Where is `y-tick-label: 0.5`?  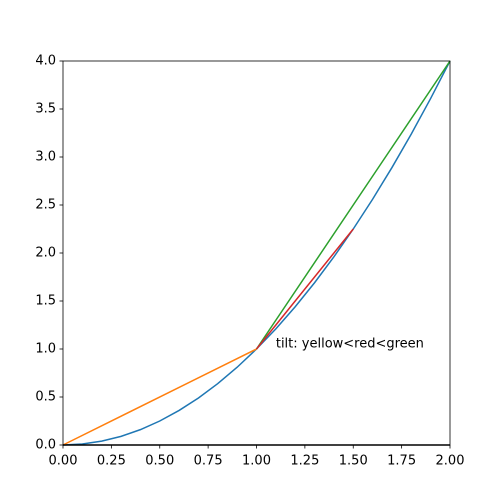 y-tick-label: 0.5 is located at coordinates (45, 397).